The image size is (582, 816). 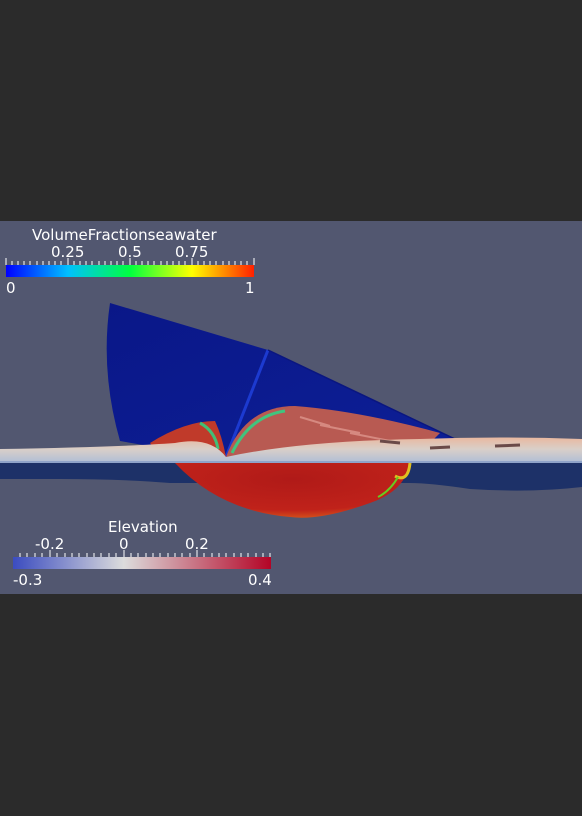 I want to click on elevation-max-label: 0.4, so click(x=260, y=580).